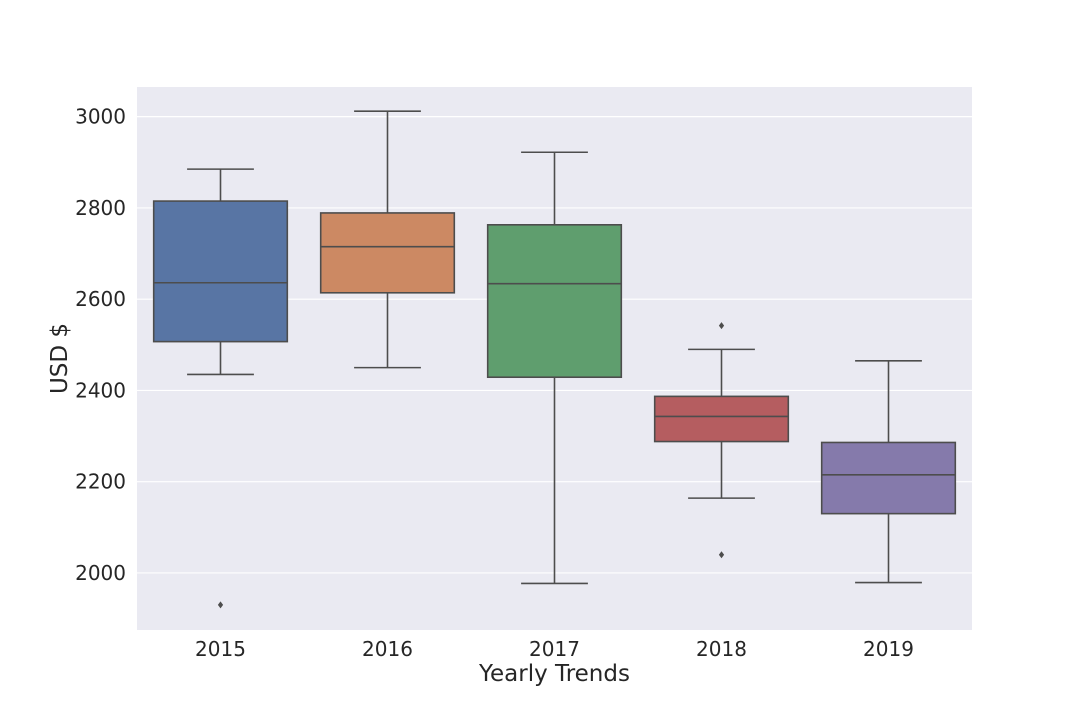  Describe the element at coordinates (100, 208) in the screenshot. I see `y-tick-label: 2800` at that location.